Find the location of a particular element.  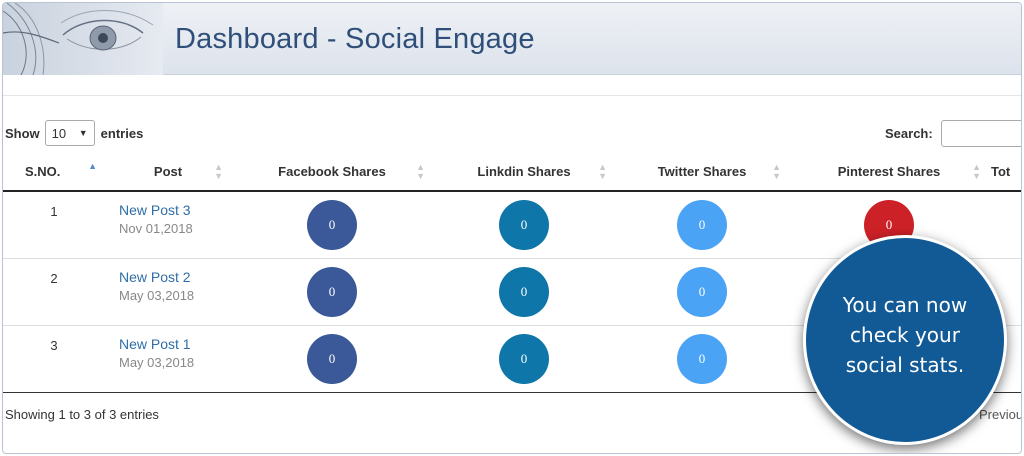

post-title-link: New Post 1 is located at coordinates (155, 343).